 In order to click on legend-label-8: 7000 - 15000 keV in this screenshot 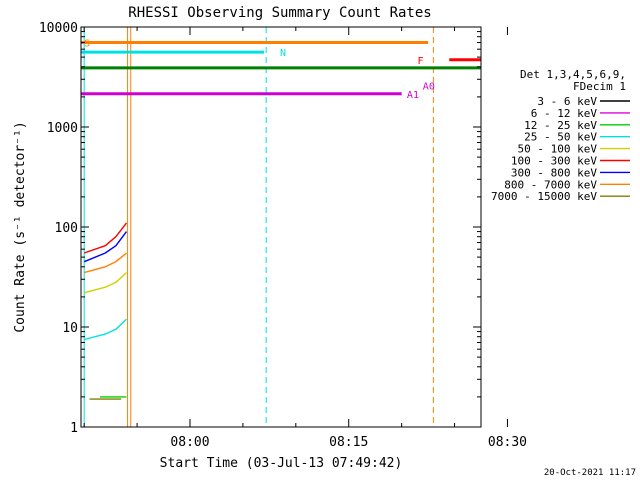, I will do `click(544, 196)`.